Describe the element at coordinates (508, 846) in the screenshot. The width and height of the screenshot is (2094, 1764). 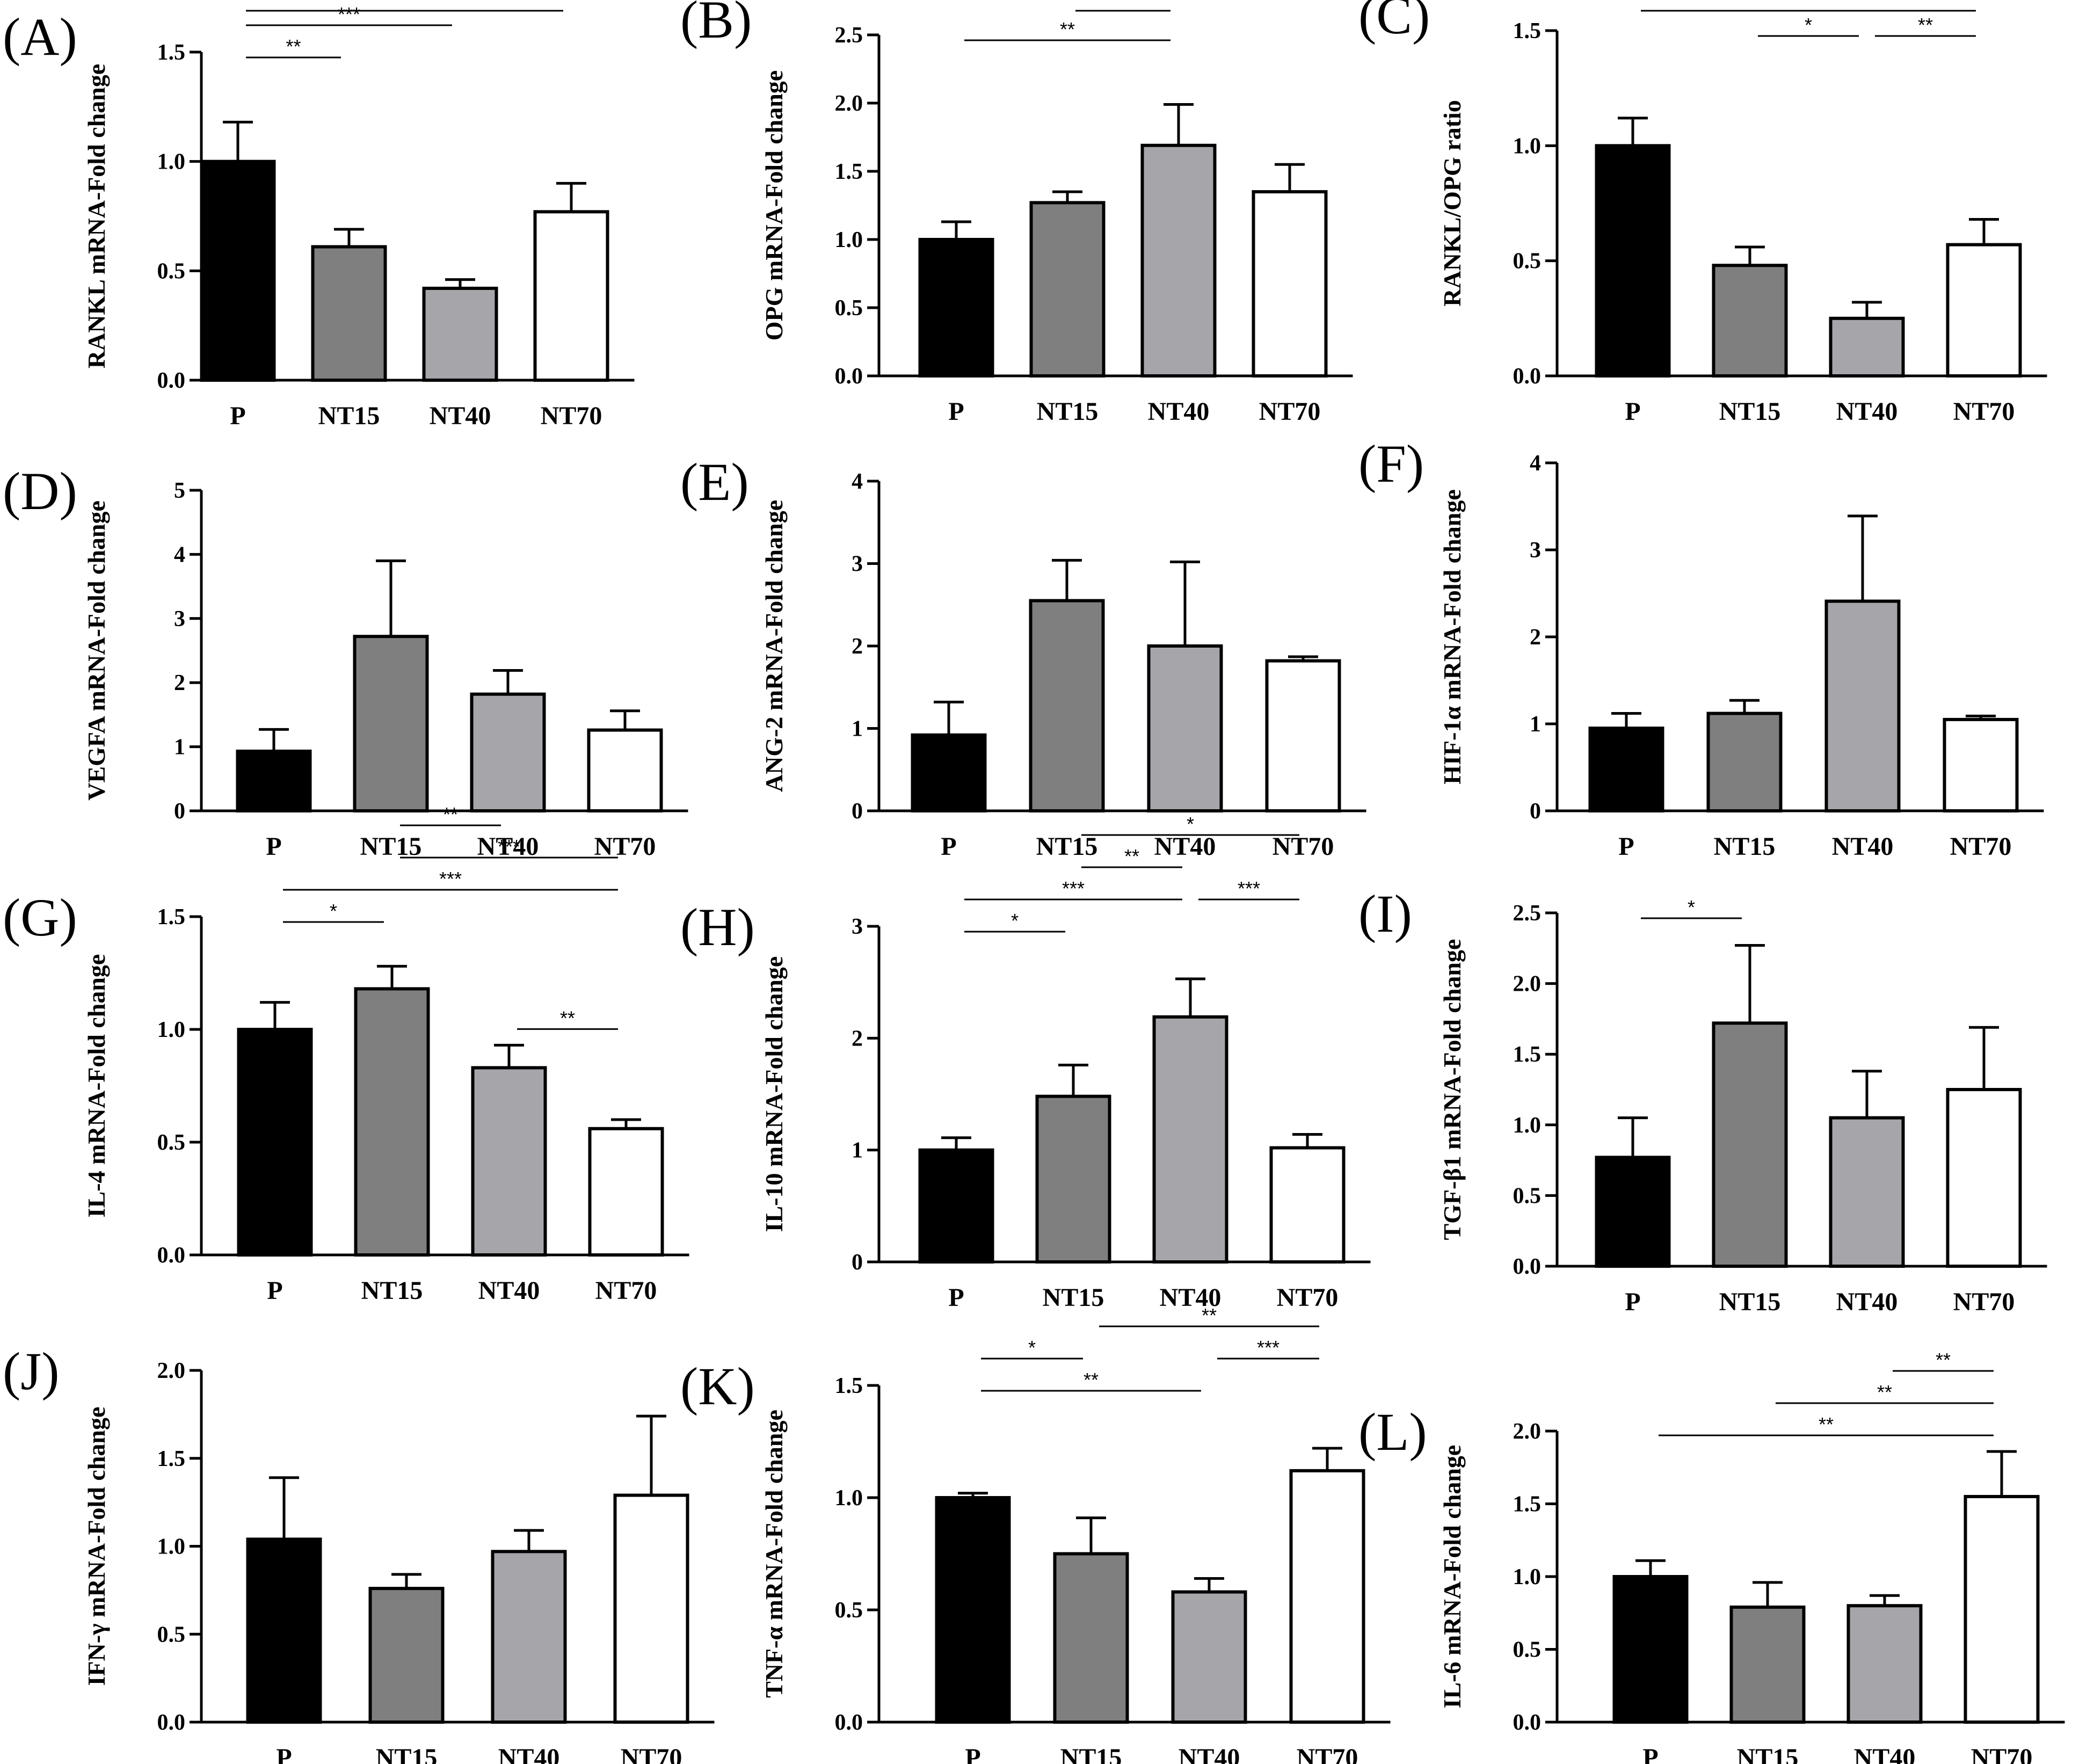
I see `x-tick-label-d: NT40` at that location.